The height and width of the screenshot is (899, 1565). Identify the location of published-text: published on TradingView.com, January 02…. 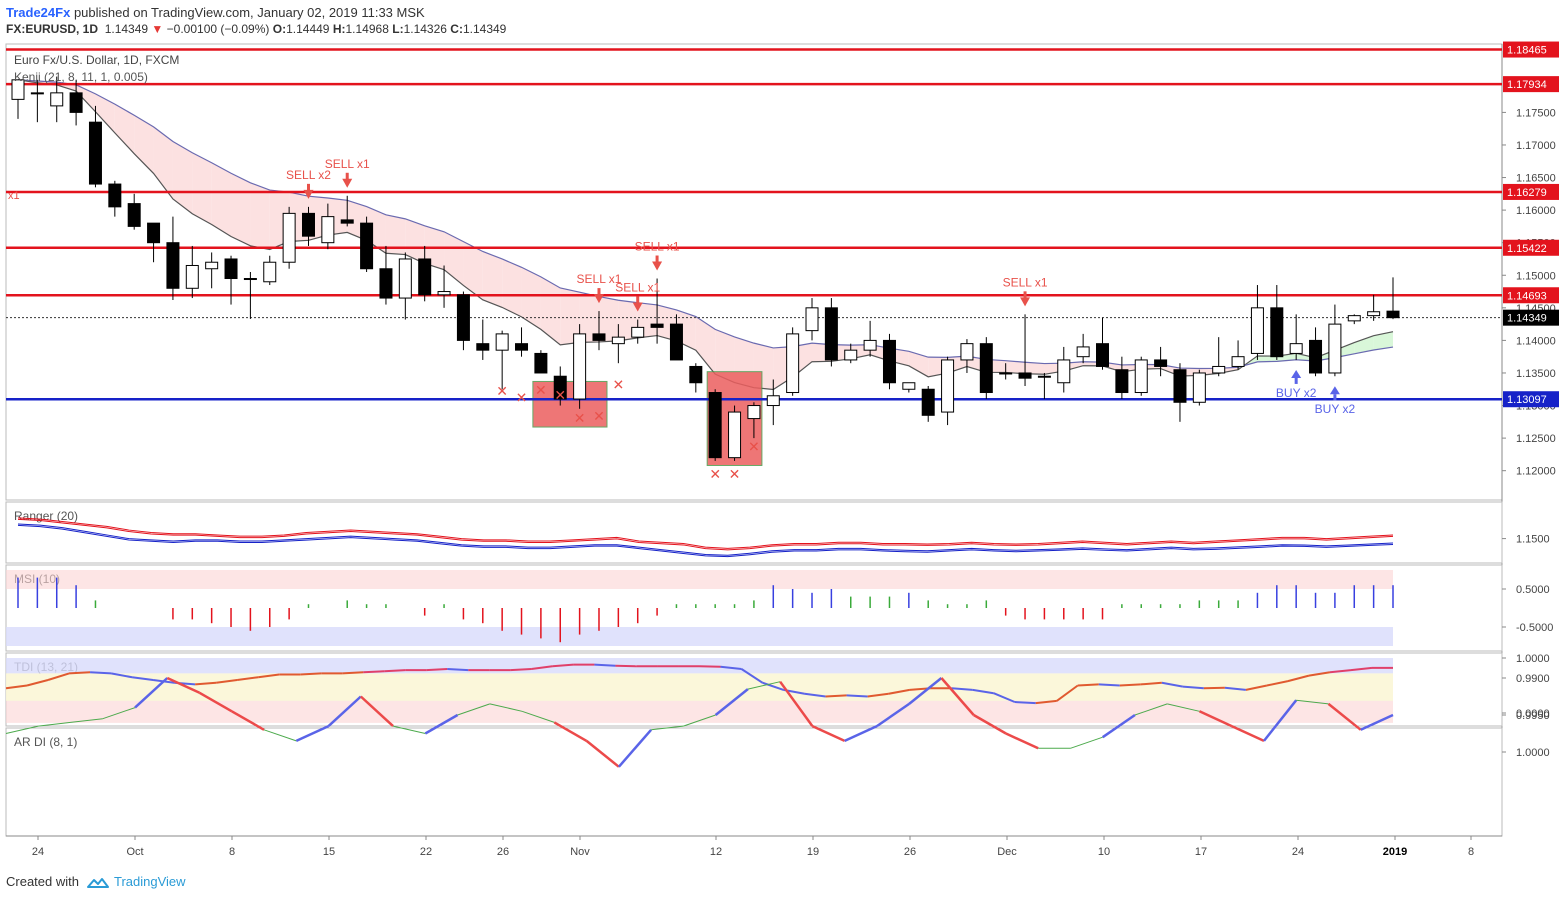
(249, 12).